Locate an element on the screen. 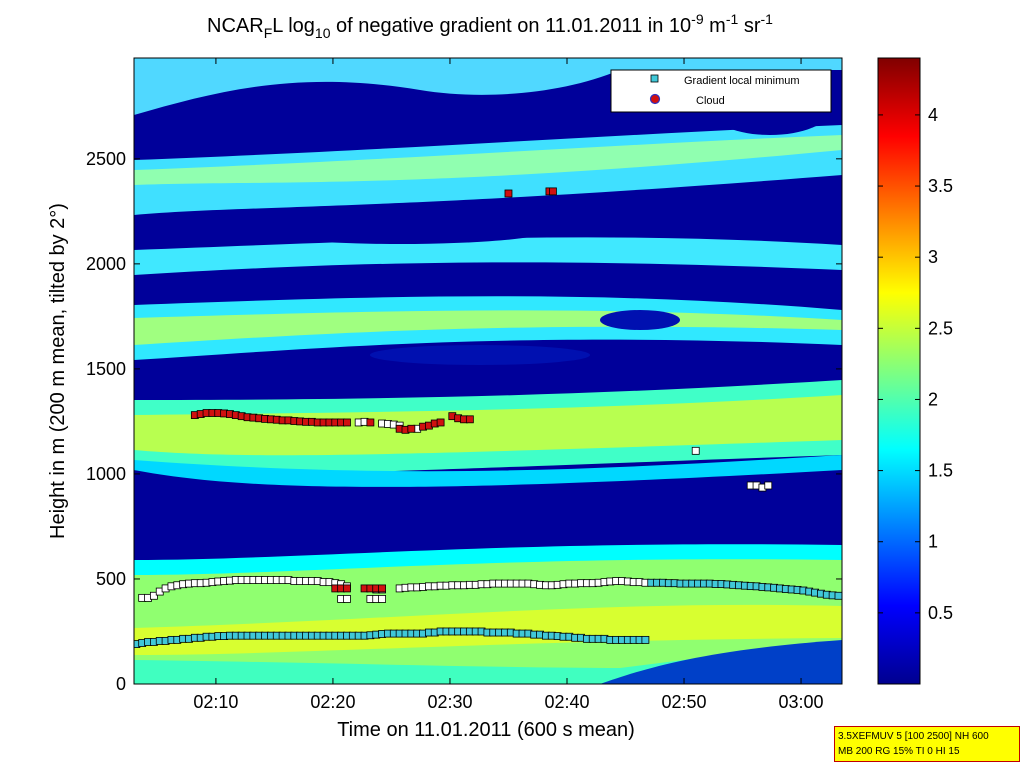 This screenshot has width=1023, height=767. colorbar-tick-label: 0.5 is located at coordinates (940, 613).